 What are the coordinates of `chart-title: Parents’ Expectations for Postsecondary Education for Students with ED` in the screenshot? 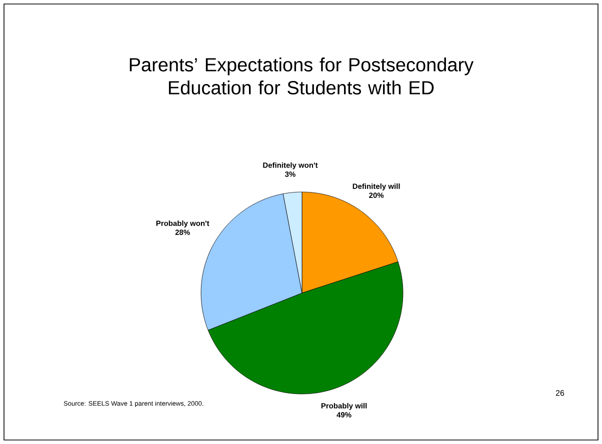 It's located at (302, 76).